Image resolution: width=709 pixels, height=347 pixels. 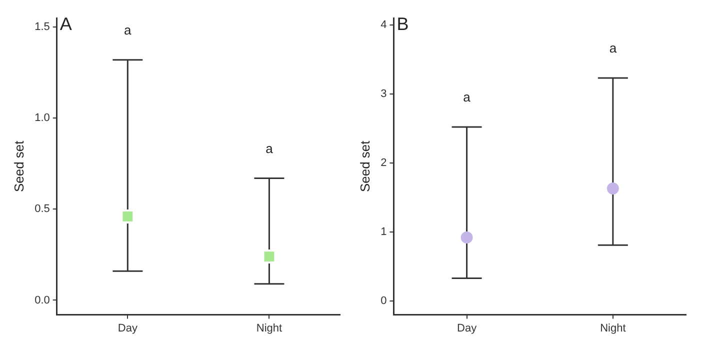 What do you see at coordinates (66, 24) in the screenshot?
I see `chart-title: A` at bounding box center [66, 24].